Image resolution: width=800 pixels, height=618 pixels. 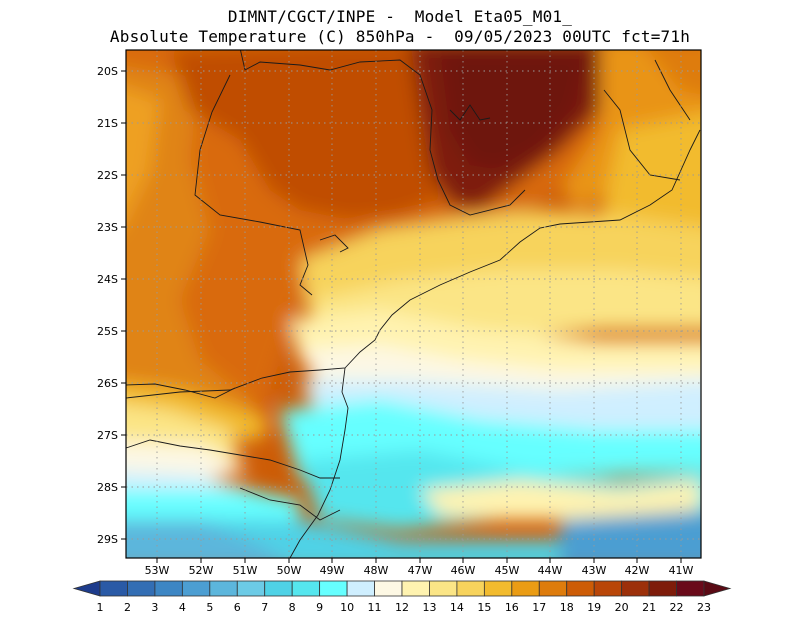 What do you see at coordinates (717, 588) in the screenshot?
I see `colorbar-right-arrow` at bounding box center [717, 588].